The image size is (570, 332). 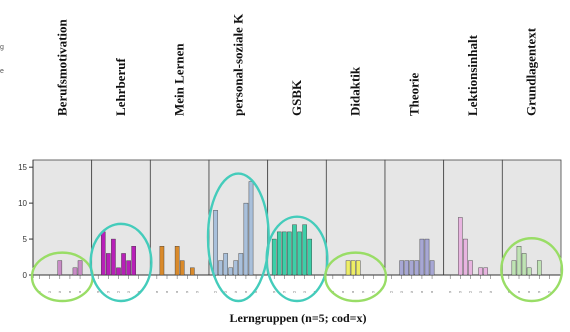 What do you see at coordinates (25, 275) in the screenshot?
I see `y-tick-label: 0` at bounding box center [25, 275].